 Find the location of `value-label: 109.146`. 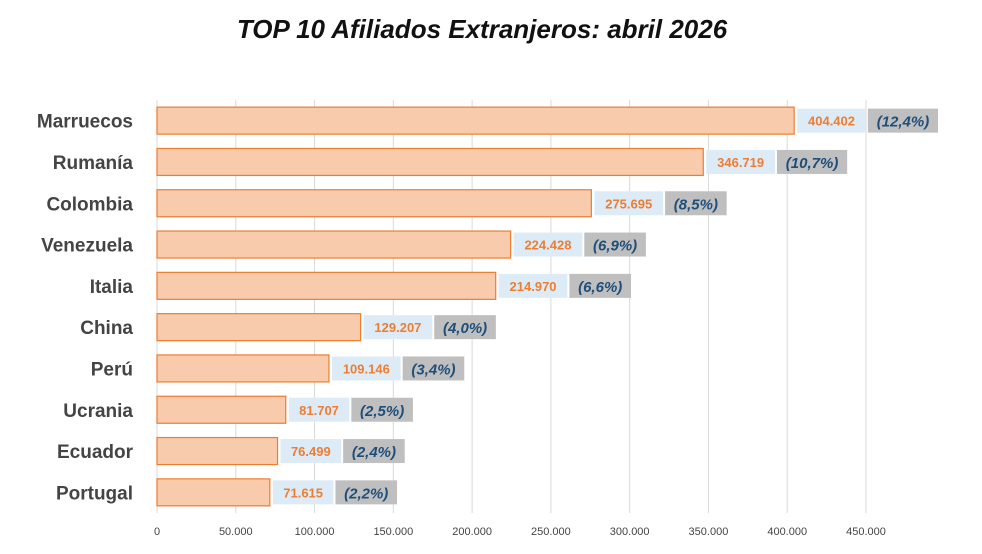

value-label: 109.146 is located at coordinates (366, 368).